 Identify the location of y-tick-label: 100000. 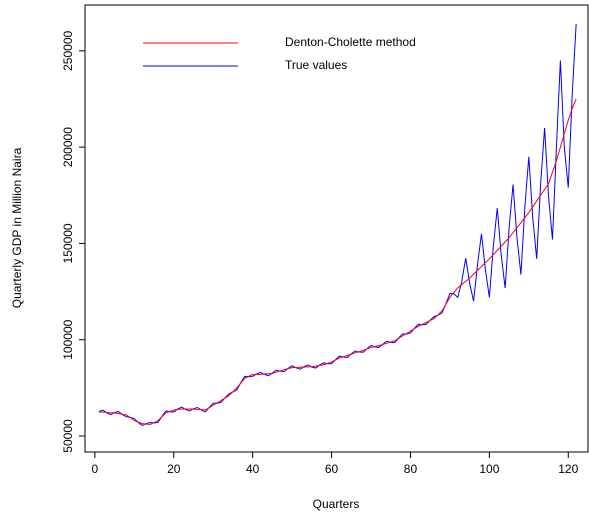
(68, 339).